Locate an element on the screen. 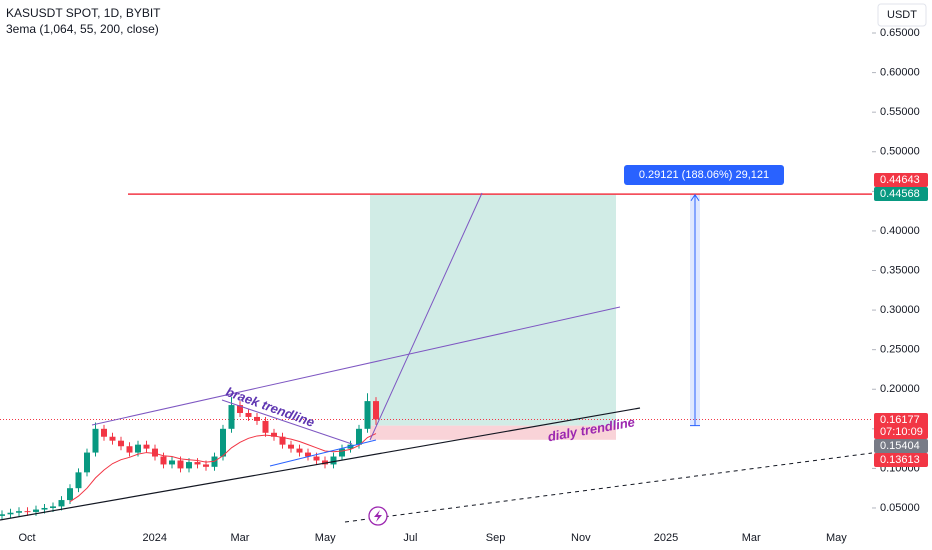 The height and width of the screenshot is (550, 932). projection-line is located at coordinates (426, 316).